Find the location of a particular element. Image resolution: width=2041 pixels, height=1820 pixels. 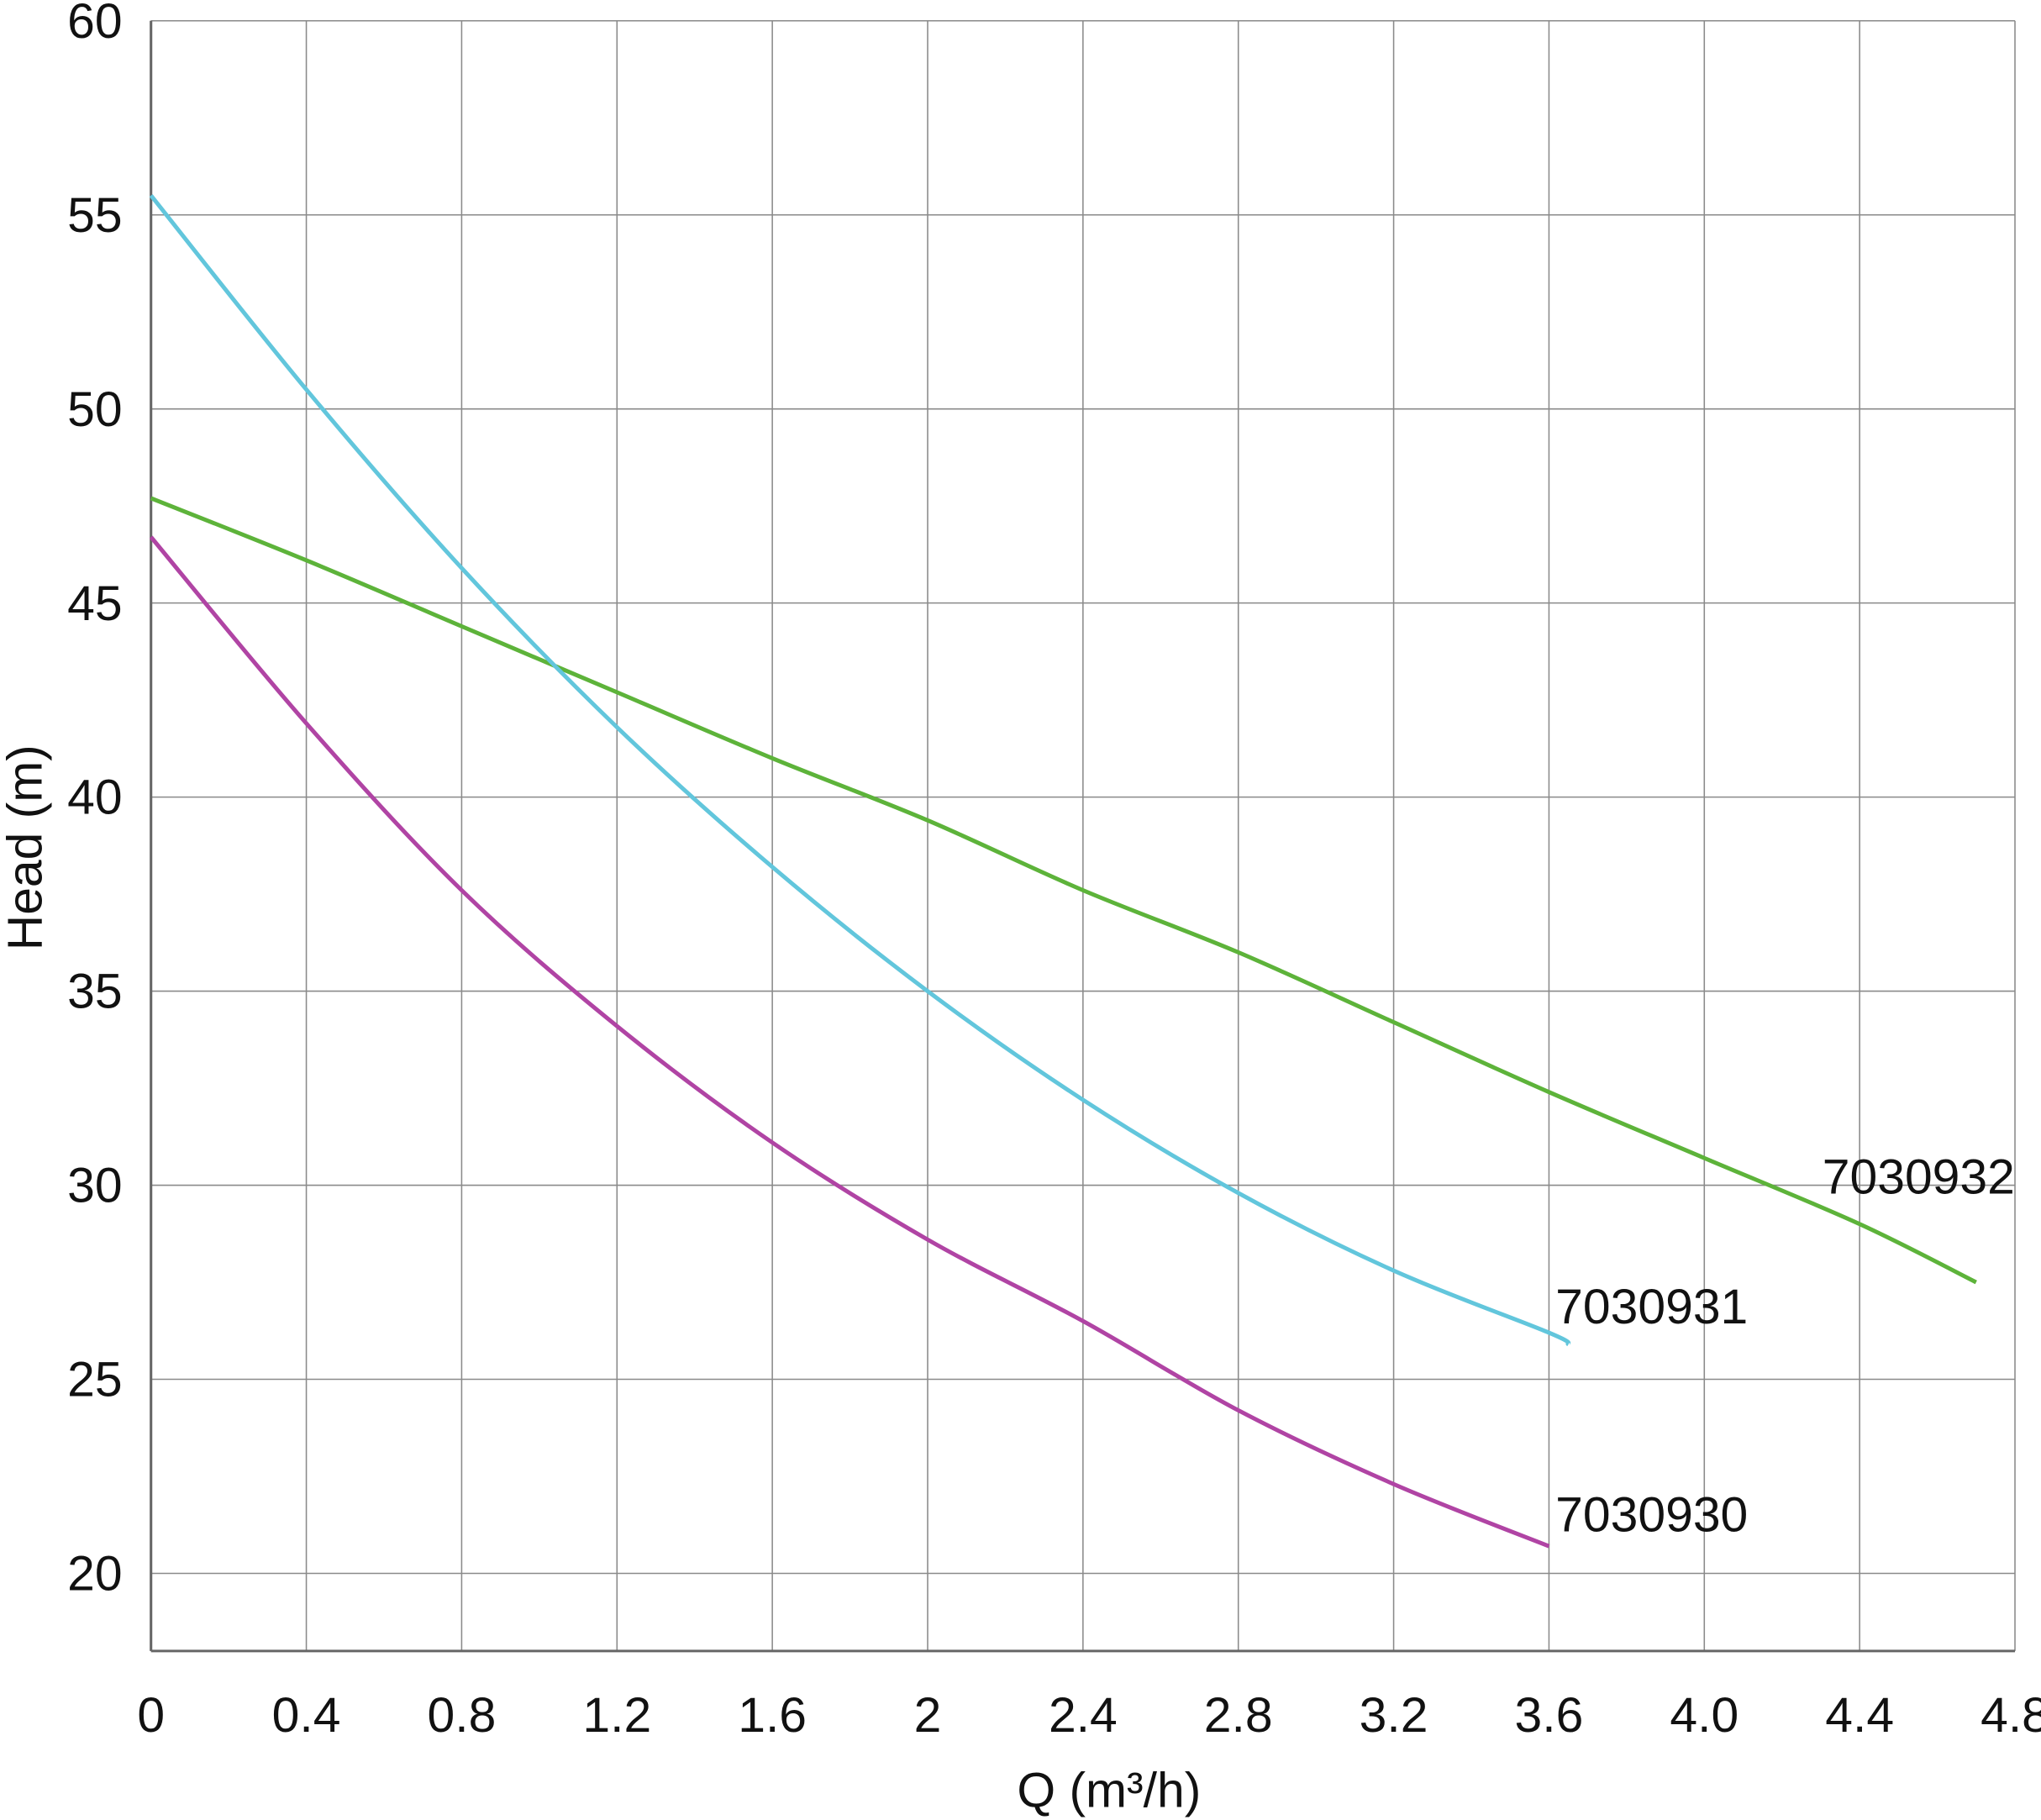

series-label-7030932: 7030932 is located at coordinates (1919, 1176).